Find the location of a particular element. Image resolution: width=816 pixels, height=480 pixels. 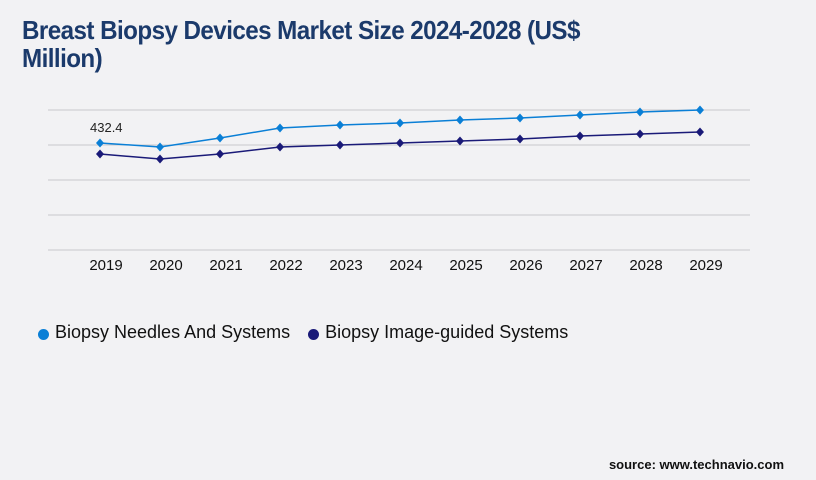

x-tick-label: 2019 is located at coordinates (105, 265).